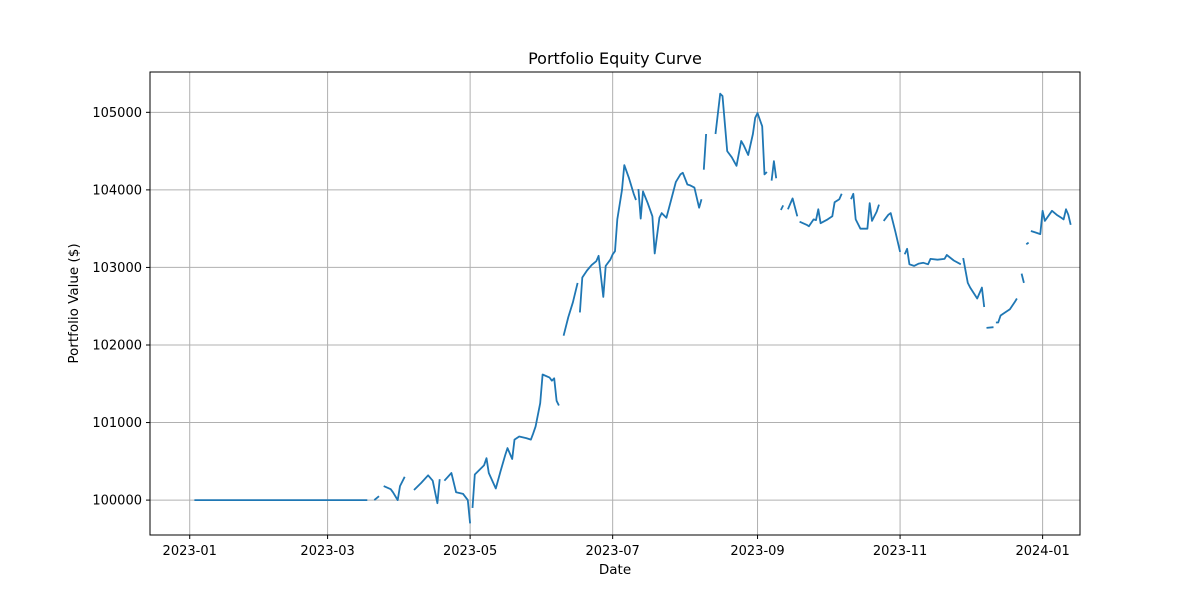 Image resolution: width=1200 pixels, height=600 pixels. Describe the element at coordinates (74, 303) in the screenshot. I see `y-axis-title: Portfolio Value ($)` at that location.